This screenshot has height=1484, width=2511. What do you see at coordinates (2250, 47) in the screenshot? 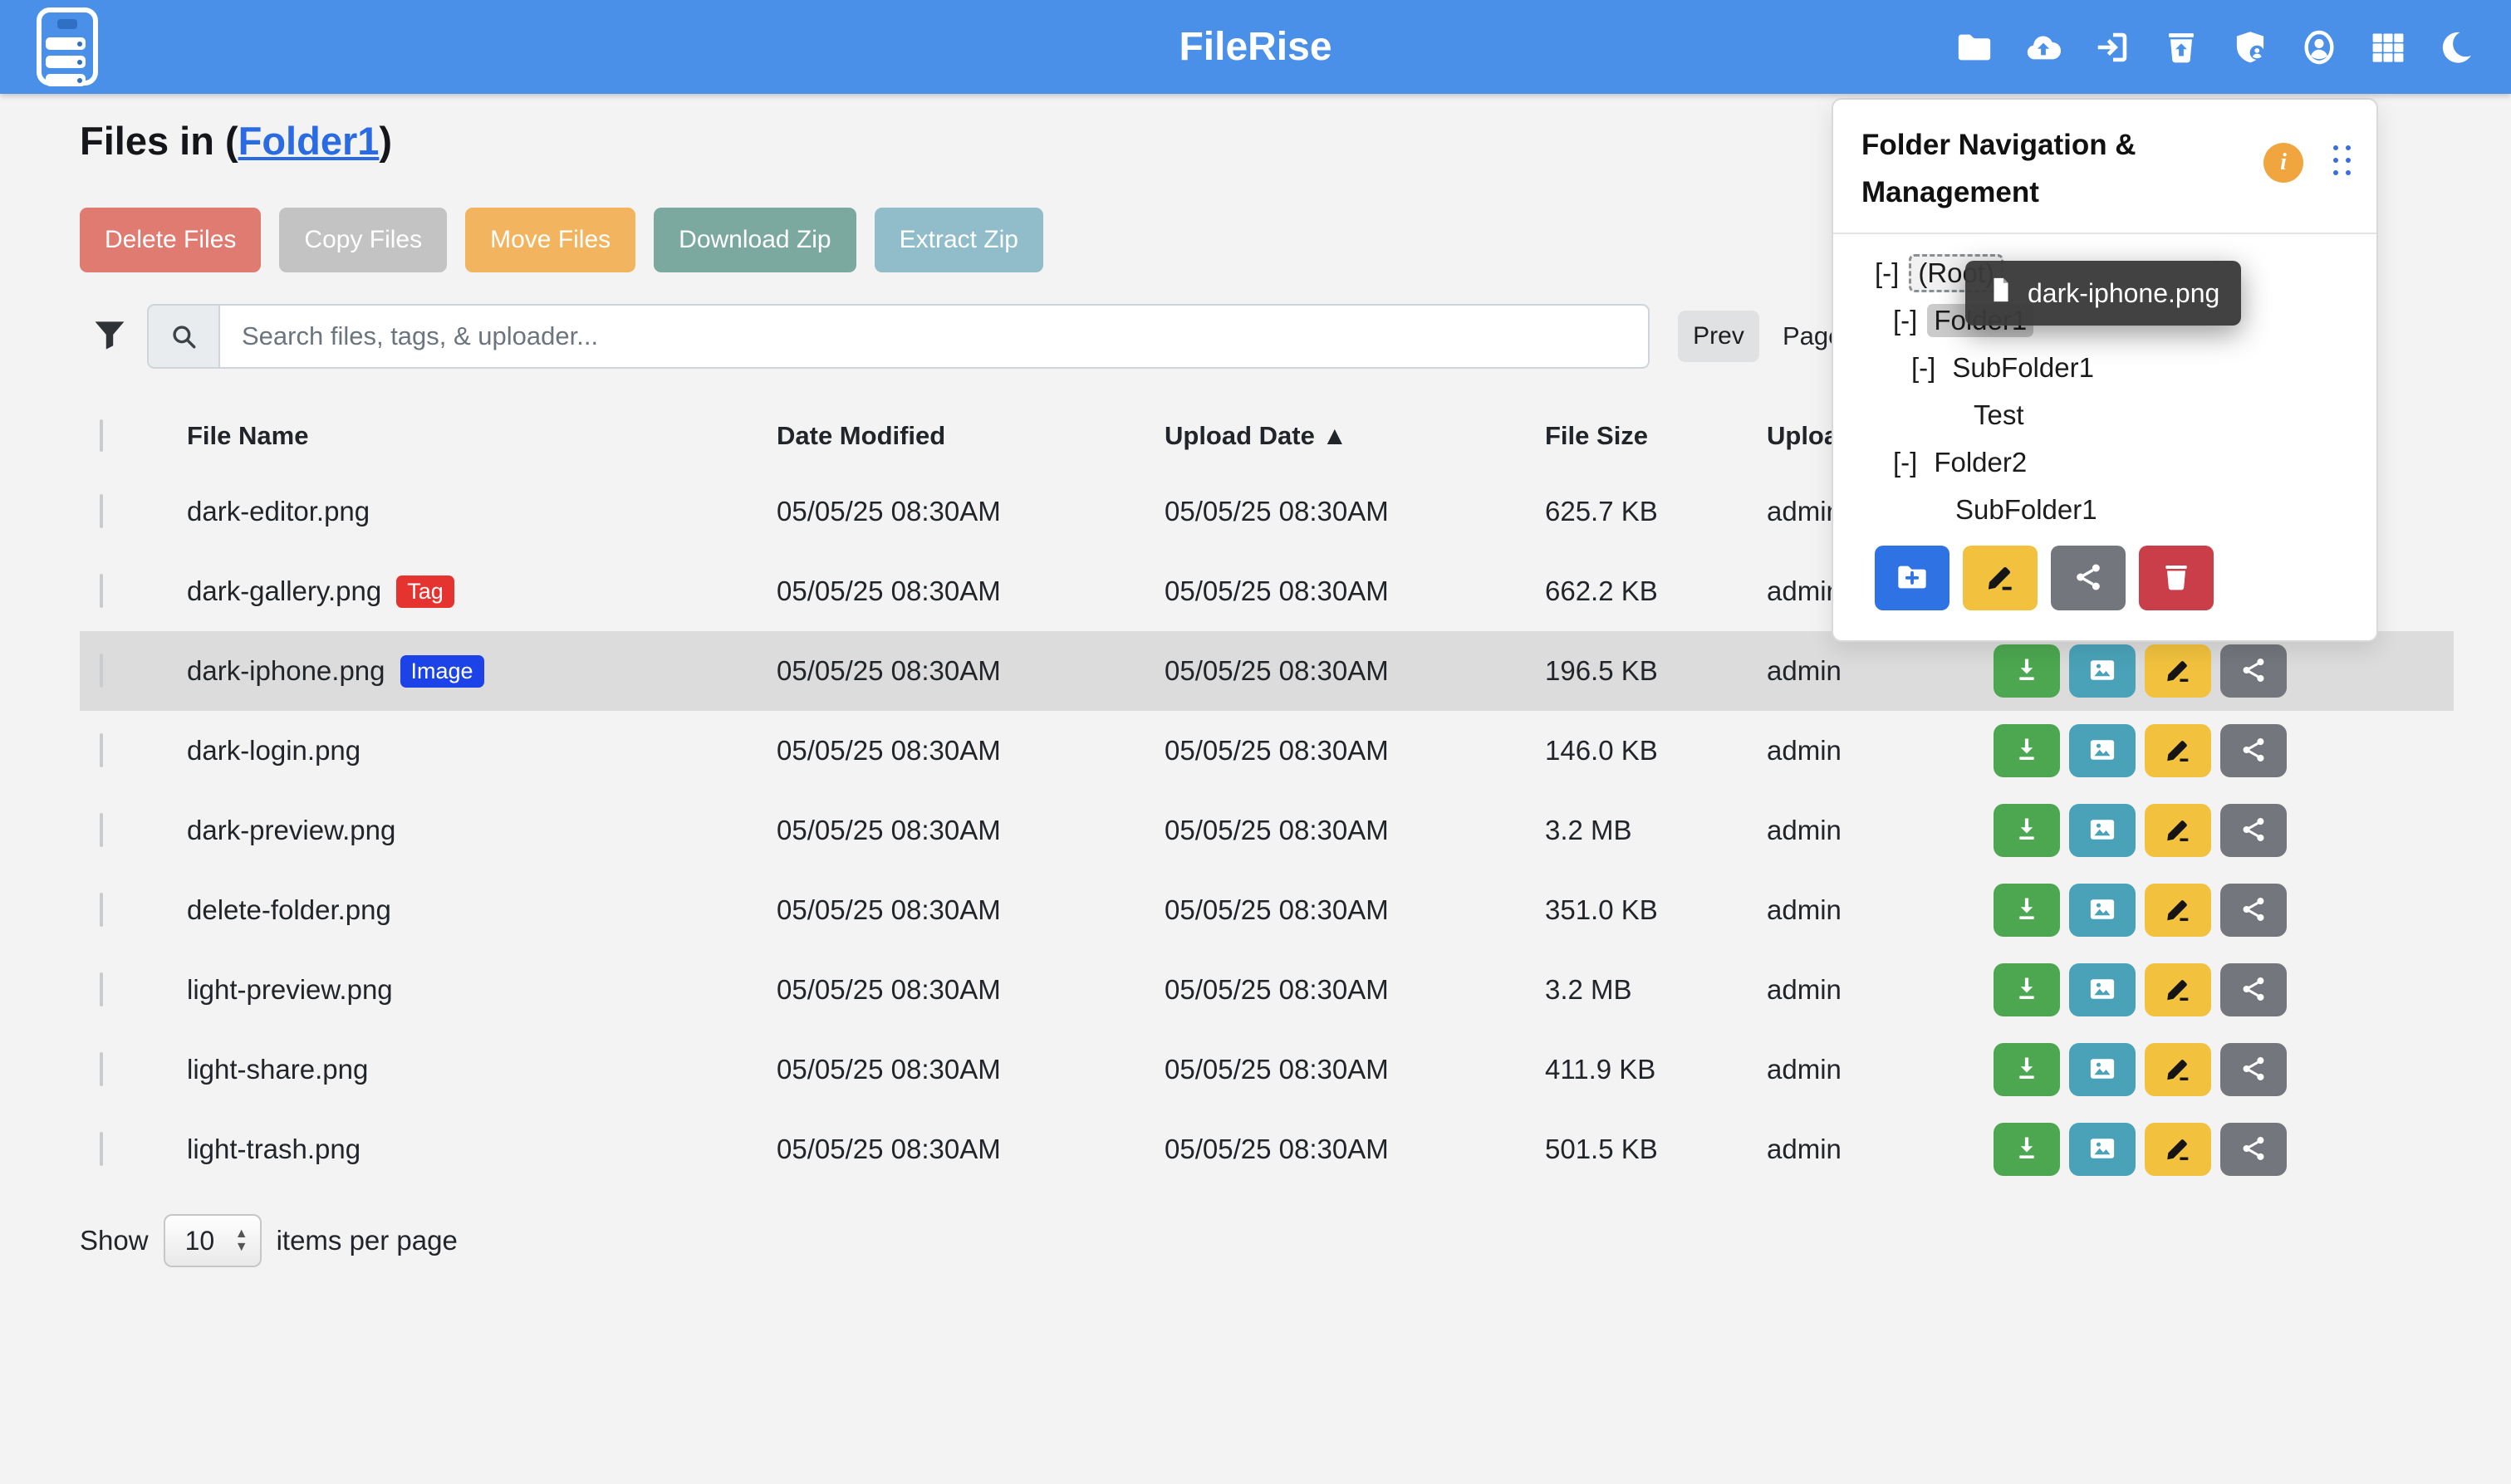
I see `user-shield-icon` at bounding box center [2250, 47].